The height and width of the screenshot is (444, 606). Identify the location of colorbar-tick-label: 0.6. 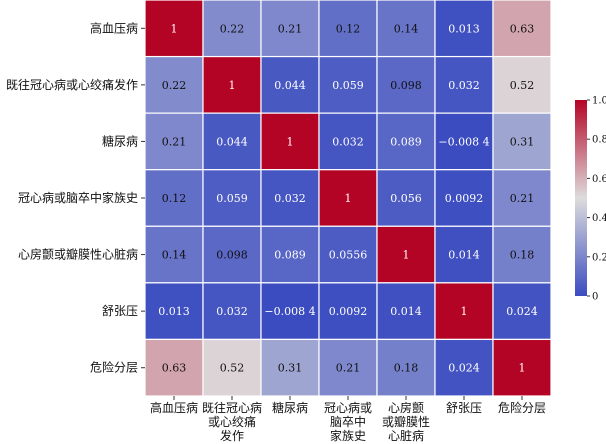
(599, 179).